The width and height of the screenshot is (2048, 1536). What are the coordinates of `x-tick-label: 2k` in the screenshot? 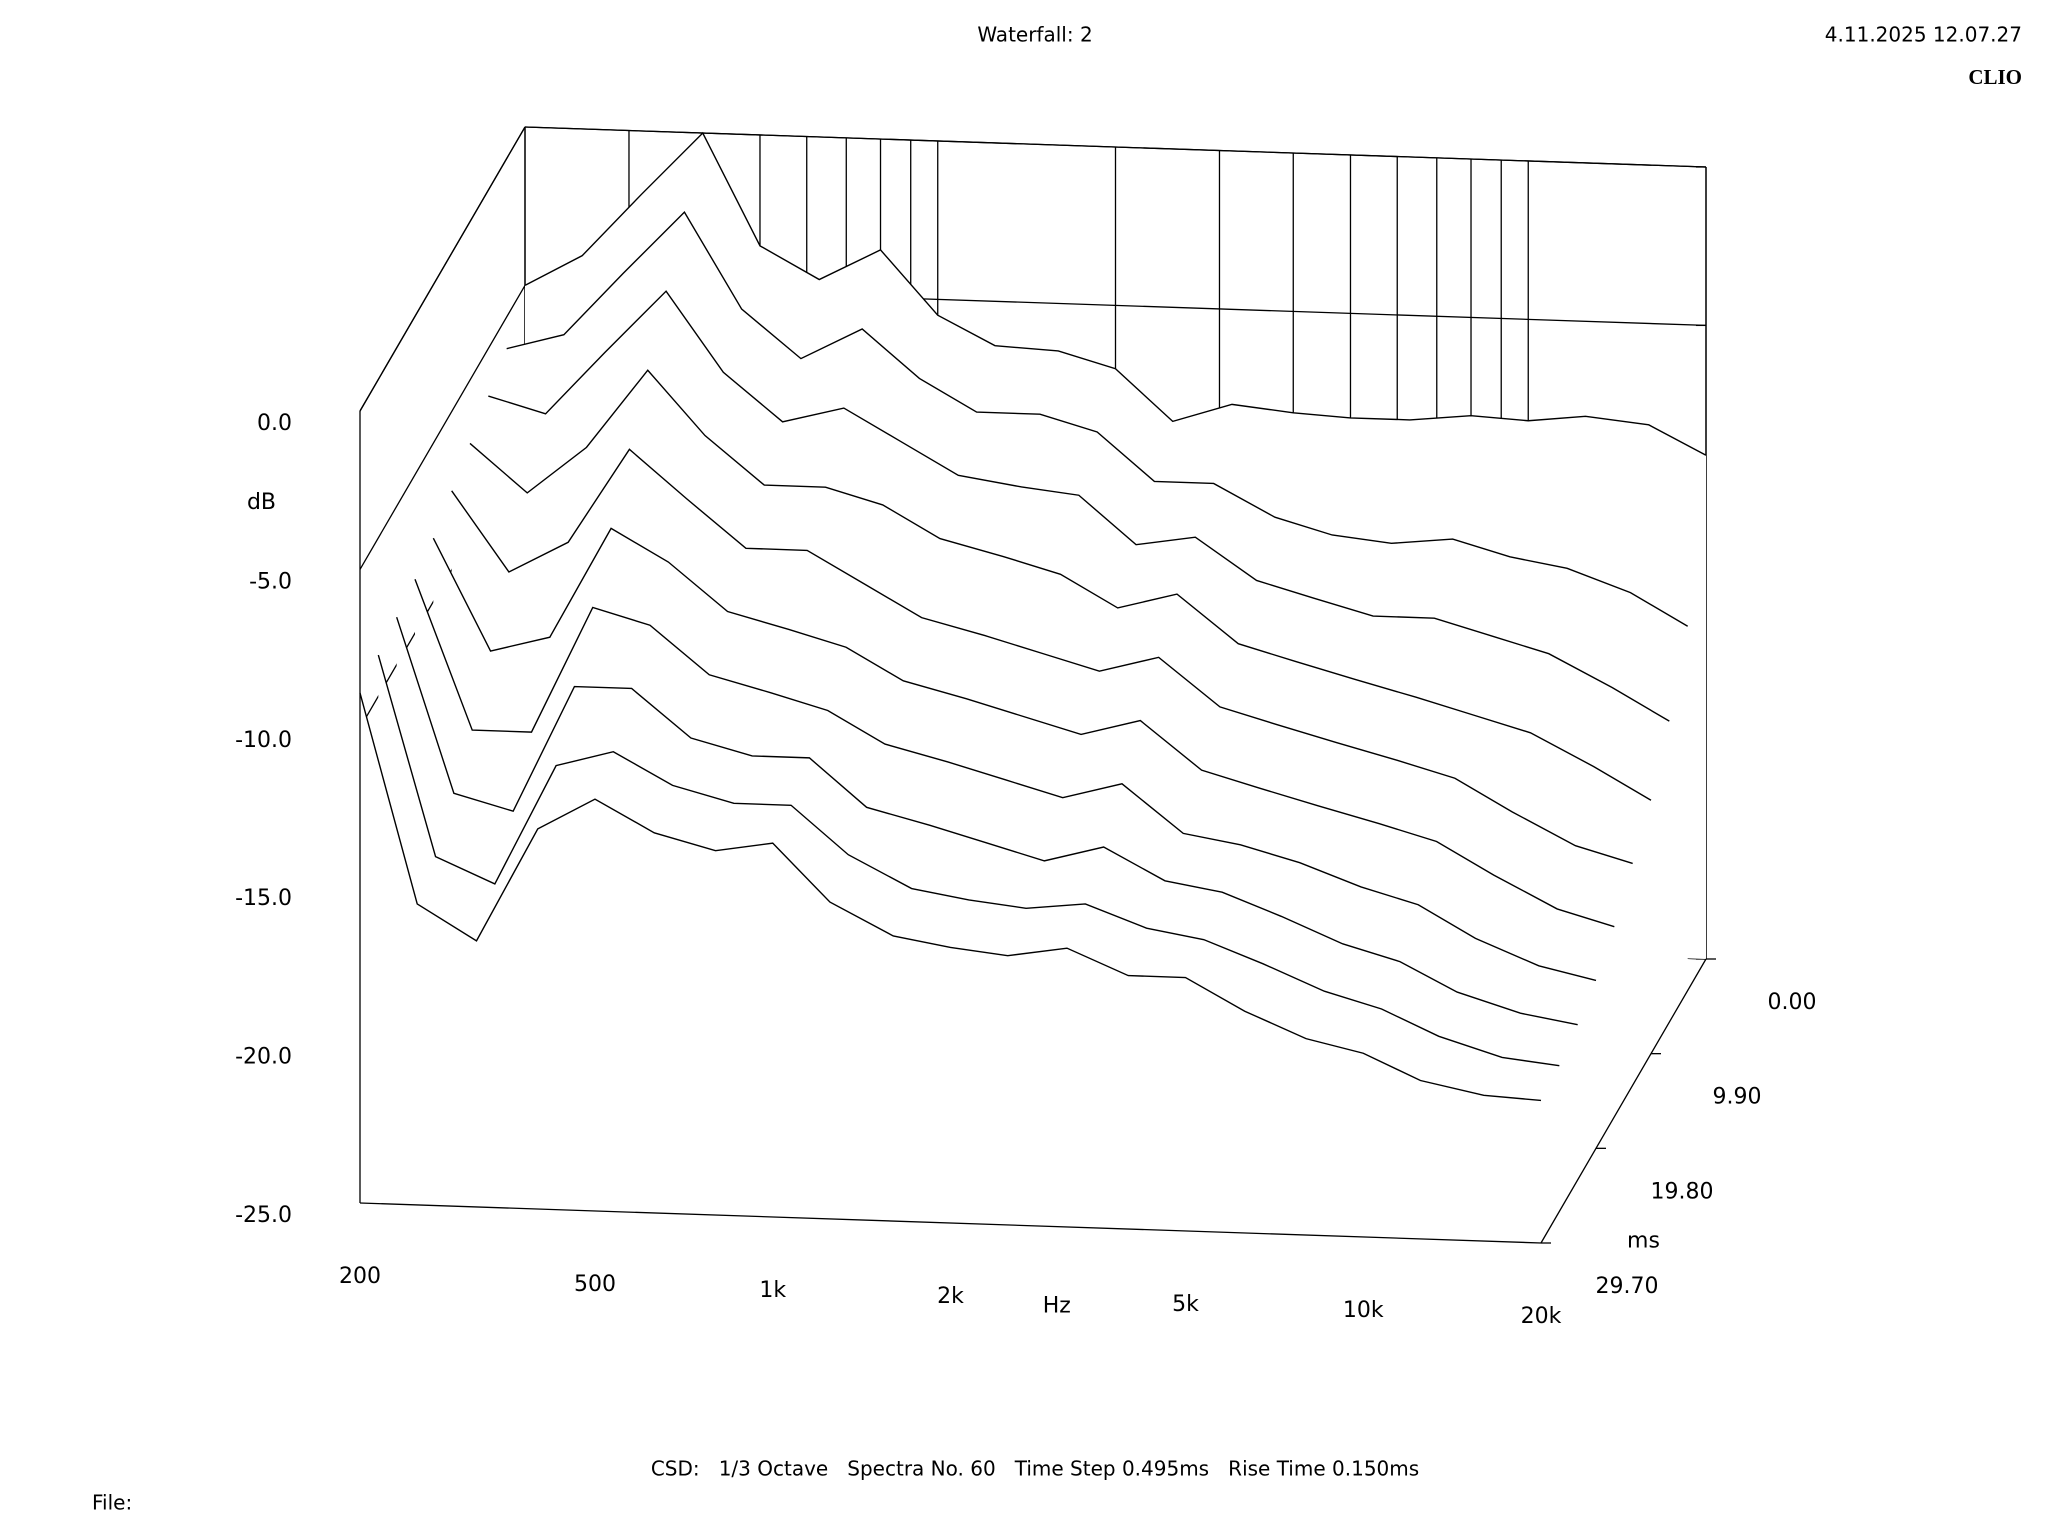 It's located at (950, 1296).